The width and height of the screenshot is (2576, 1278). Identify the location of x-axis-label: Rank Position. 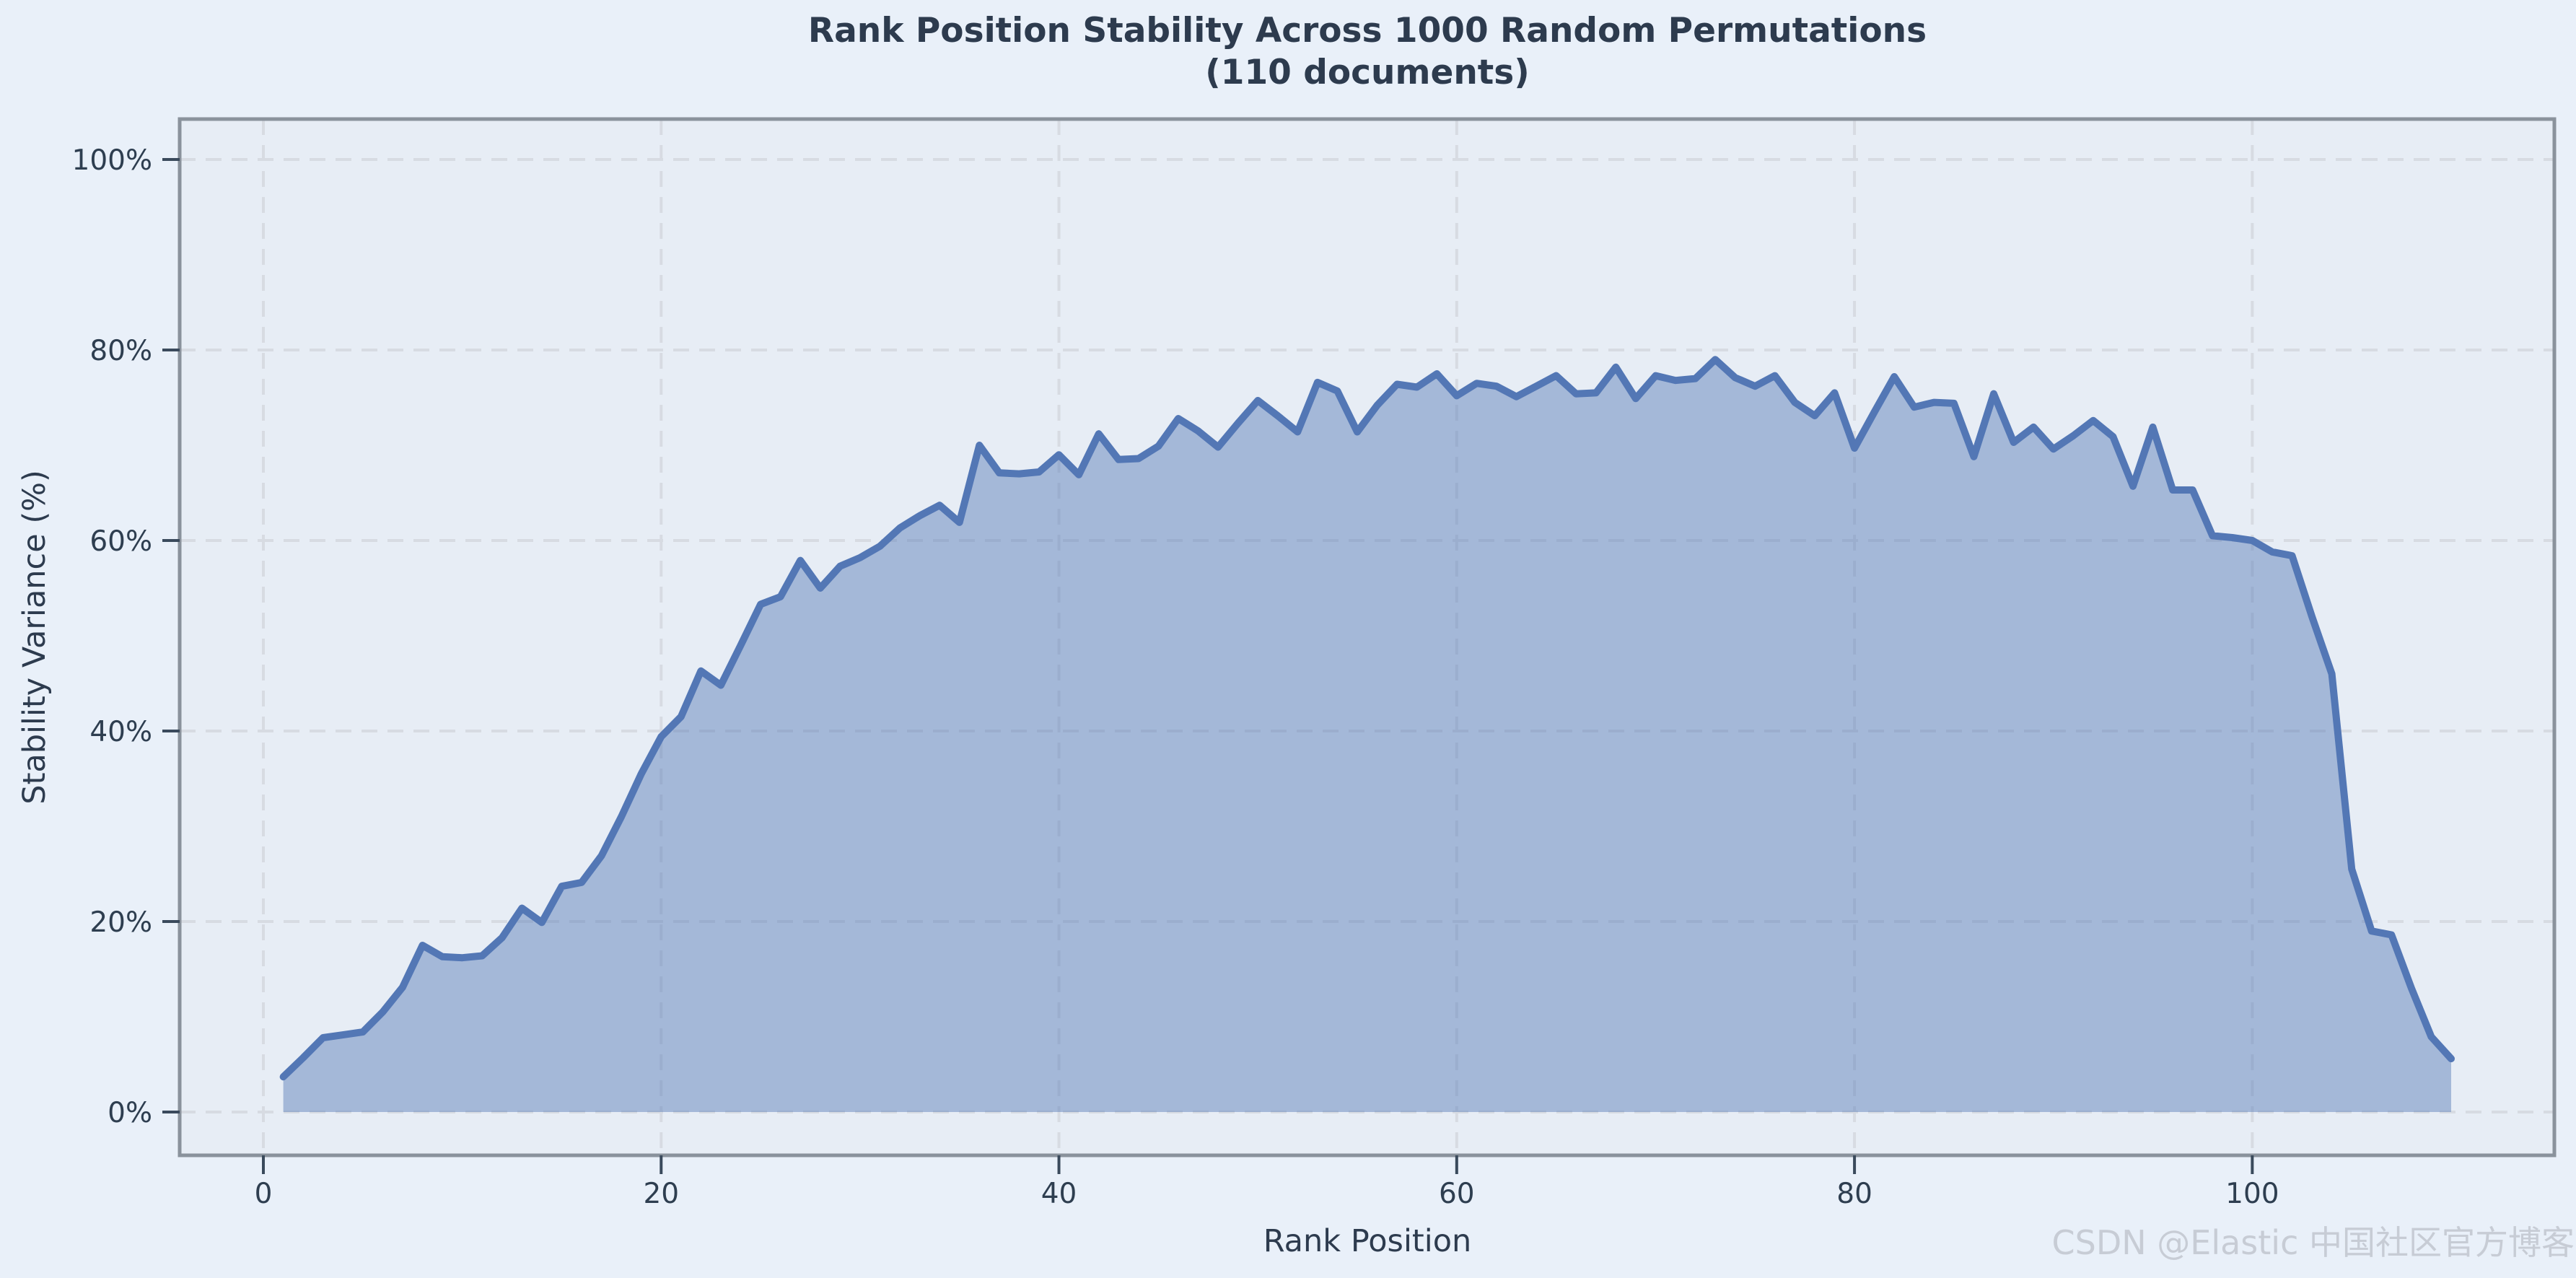
(1367, 1241).